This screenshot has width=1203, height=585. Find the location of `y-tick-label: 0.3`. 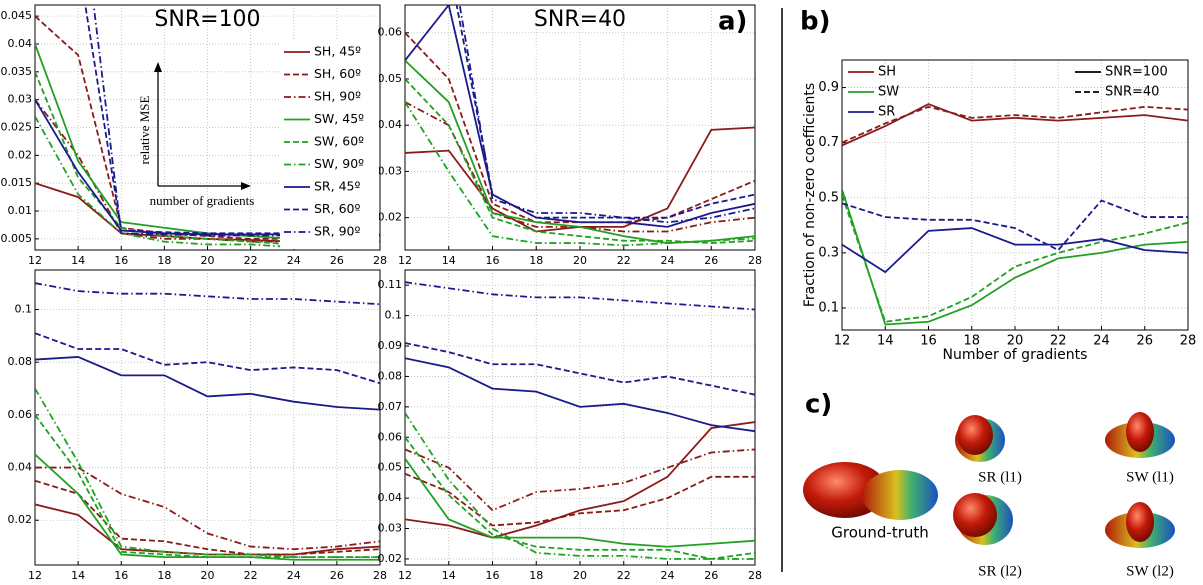

y-tick-label: 0.3 is located at coordinates (828, 252).